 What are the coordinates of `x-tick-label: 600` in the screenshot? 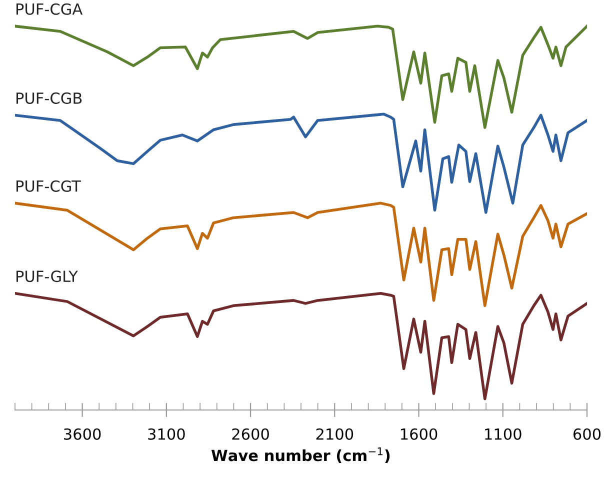 It's located at (587, 434).